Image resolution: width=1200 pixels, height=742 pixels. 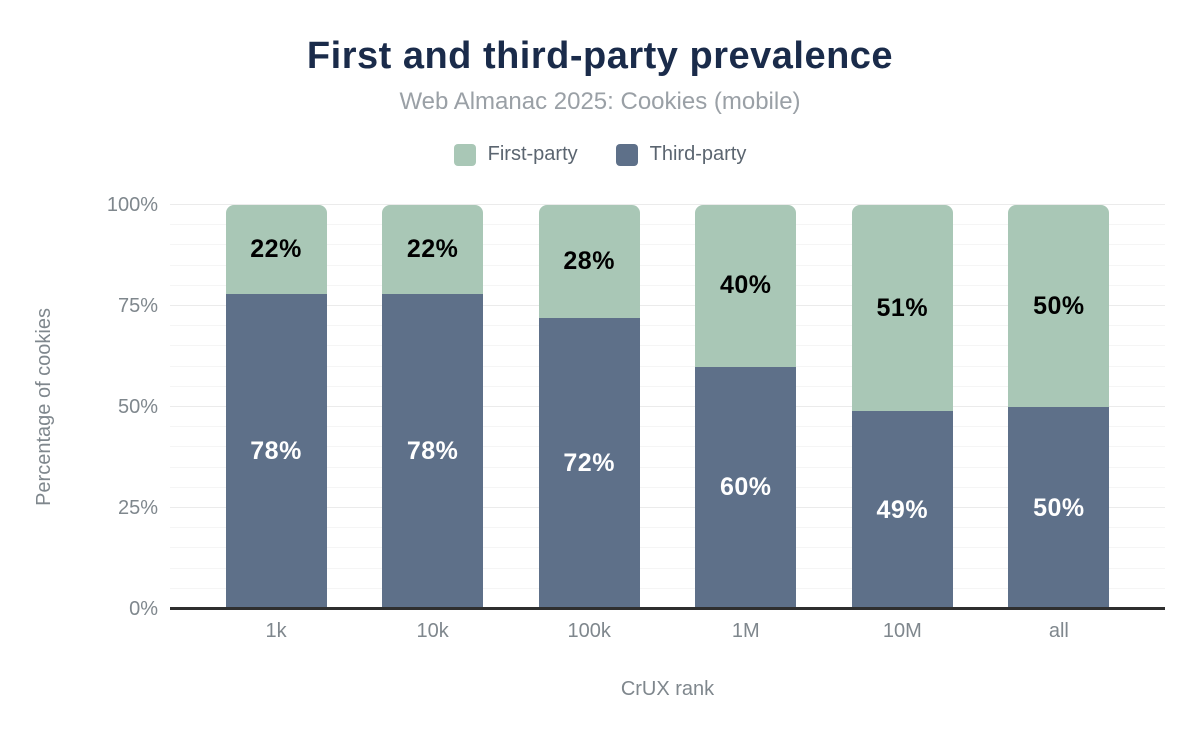 What do you see at coordinates (902, 631) in the screenshot?
I see `x-tick-label-10M: 10M` at bounding box center [902, 631].